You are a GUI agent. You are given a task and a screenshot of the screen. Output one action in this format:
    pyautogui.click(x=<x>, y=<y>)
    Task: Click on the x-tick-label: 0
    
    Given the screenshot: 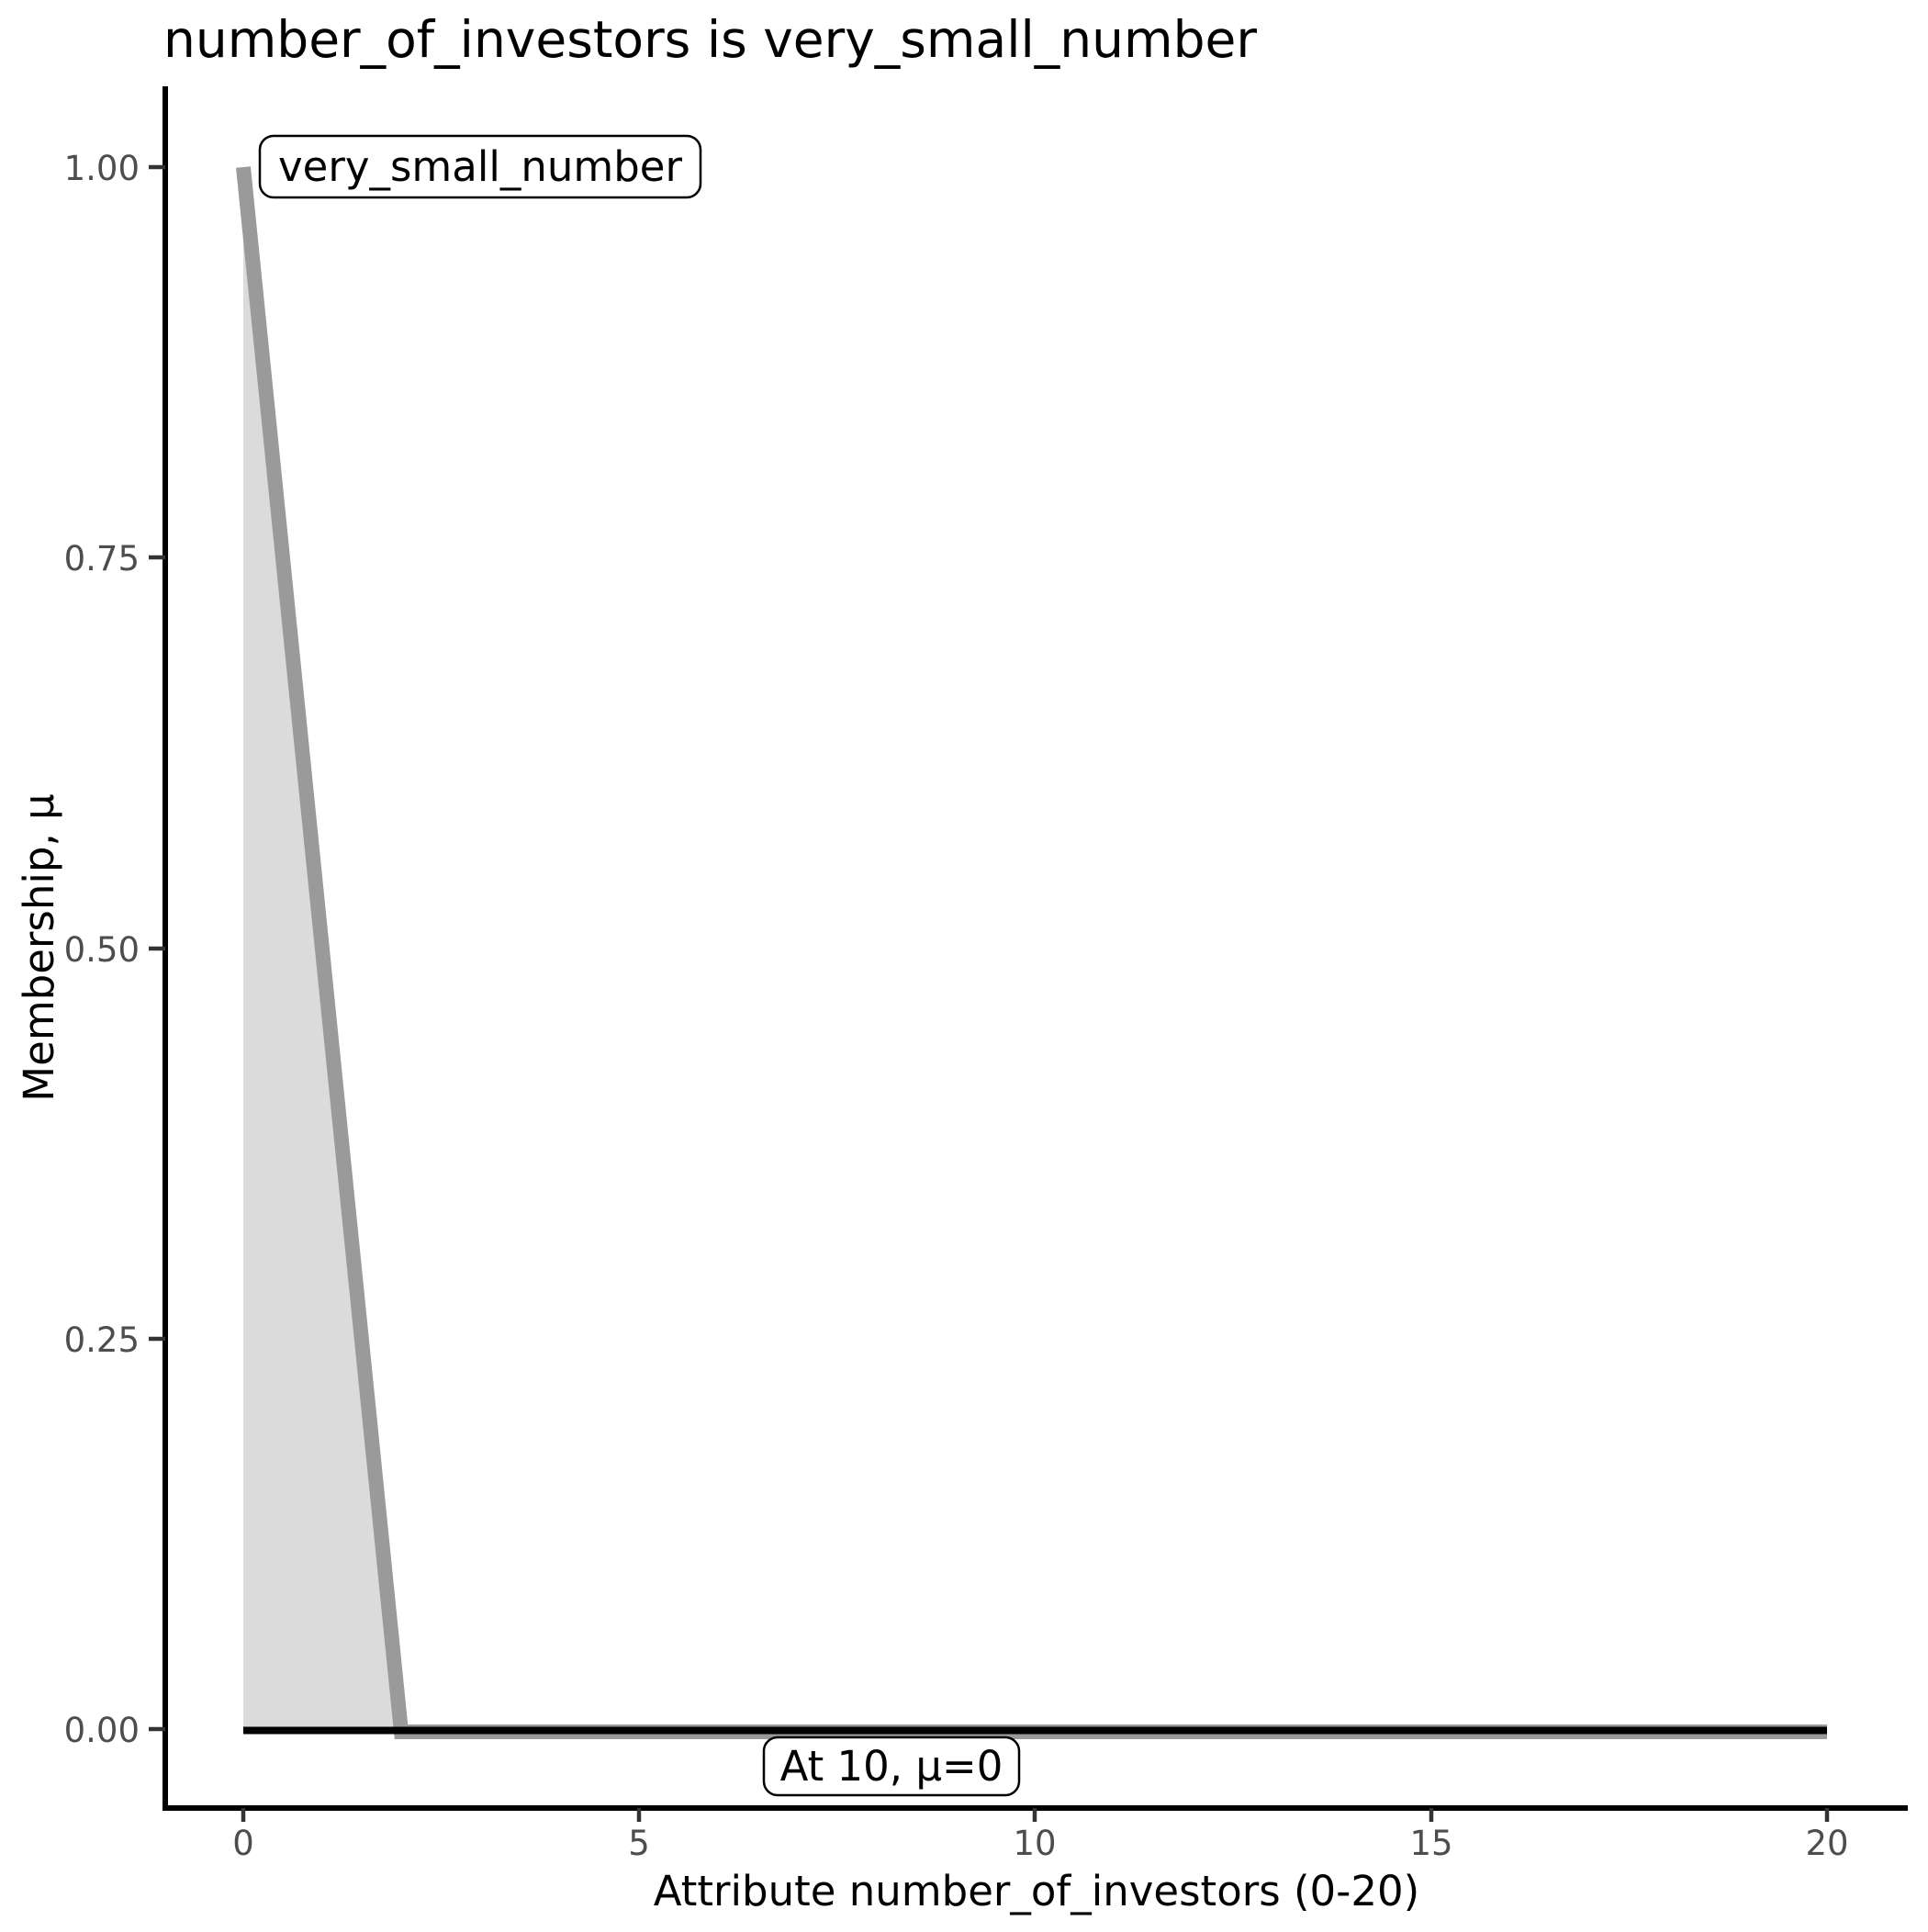 What is the action you would take?
    pyautogui.click(x=243, y=1843)
    